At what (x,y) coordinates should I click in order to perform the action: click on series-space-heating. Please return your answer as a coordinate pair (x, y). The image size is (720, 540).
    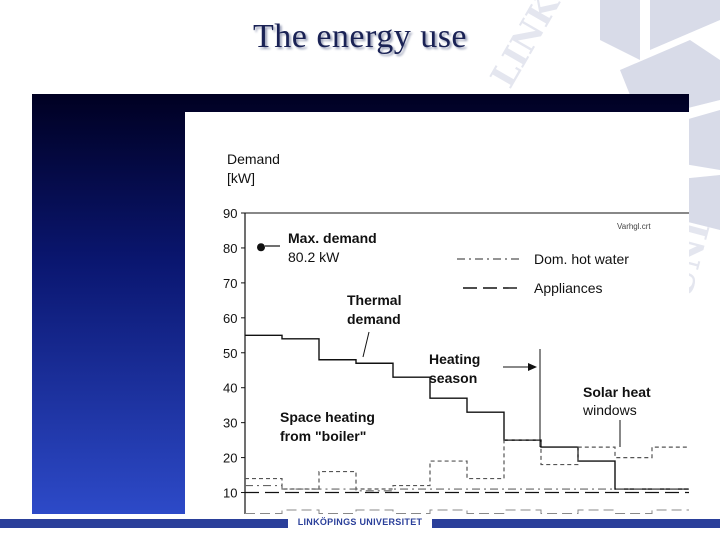
    Looking at the image, I should click on (467, 511).